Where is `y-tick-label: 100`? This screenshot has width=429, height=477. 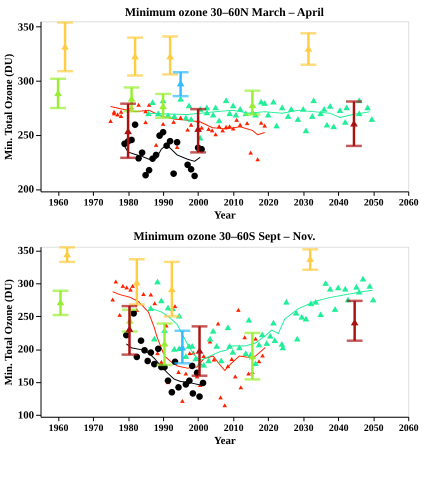
y-tick-label: 100 is located at coordinates (26, 415).